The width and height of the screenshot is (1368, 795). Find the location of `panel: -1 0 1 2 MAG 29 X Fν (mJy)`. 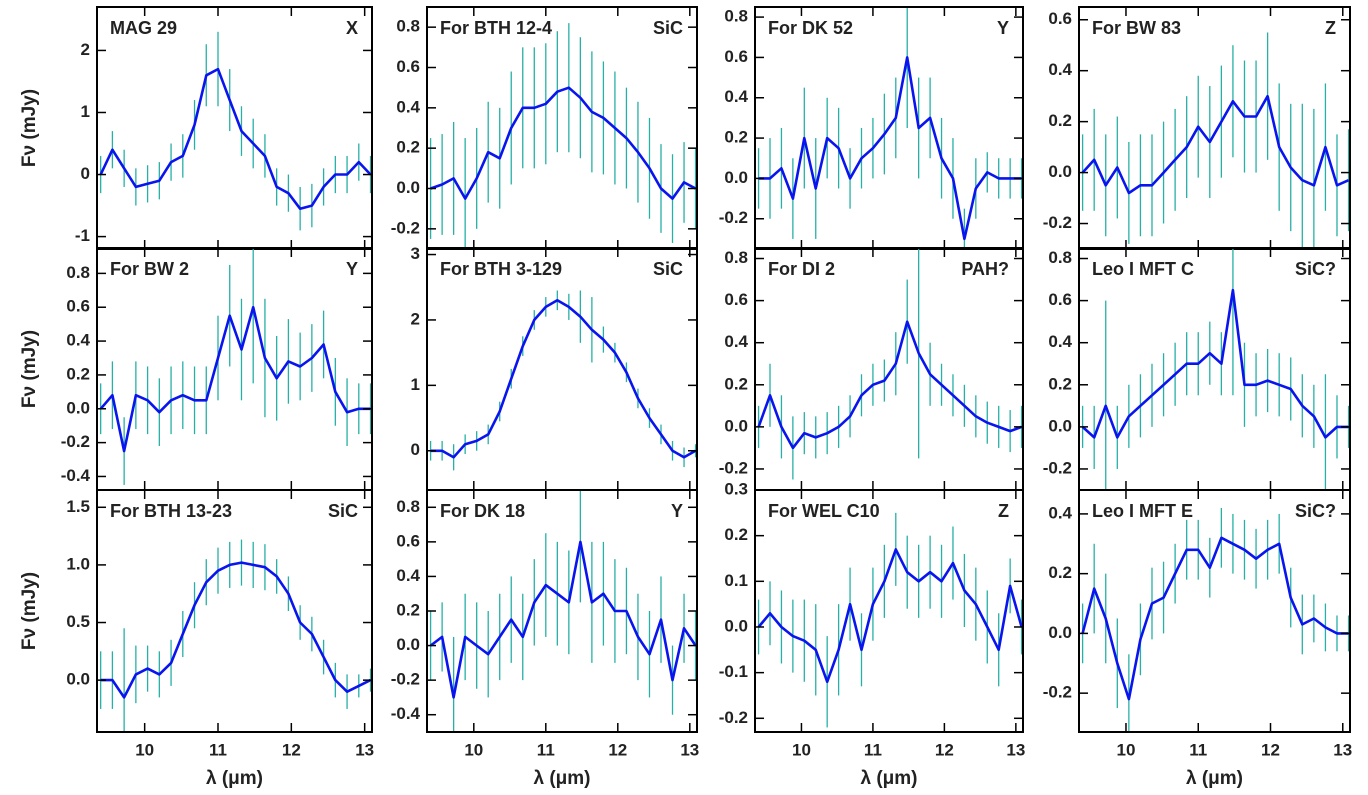

panel: -1 0 1 2 MAG 29 X Fν (mJy) is located at coordinates (196, 128).